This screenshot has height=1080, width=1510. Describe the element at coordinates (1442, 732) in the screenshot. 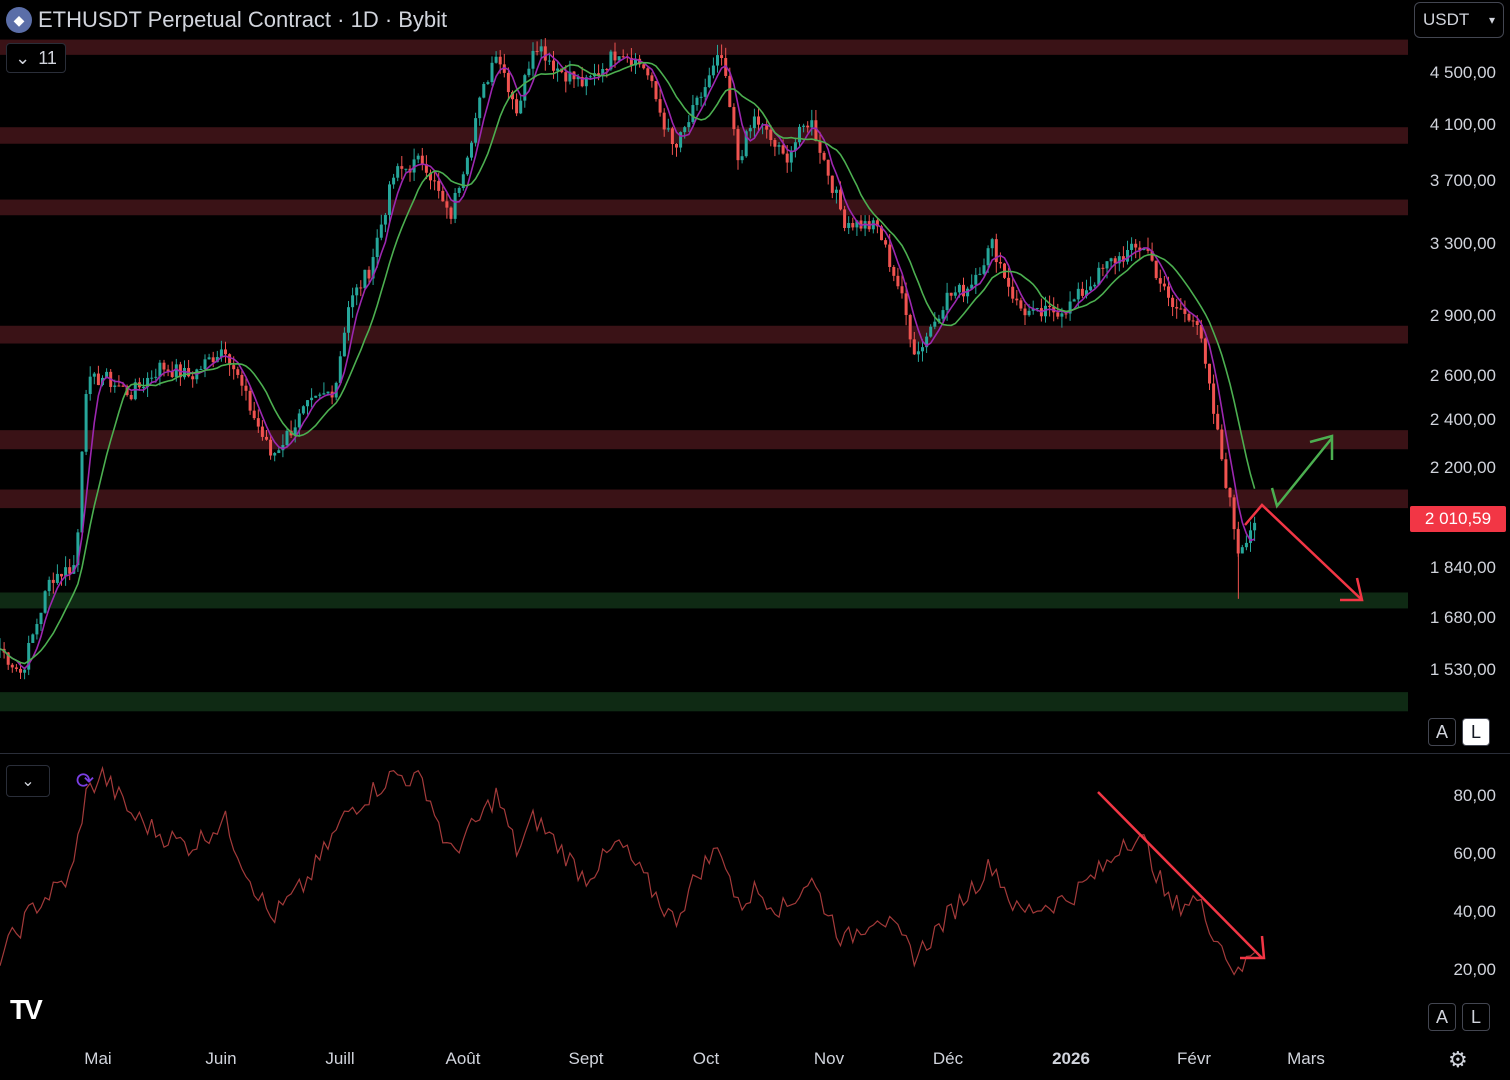

I see `auto-scale-button: A` at that location.